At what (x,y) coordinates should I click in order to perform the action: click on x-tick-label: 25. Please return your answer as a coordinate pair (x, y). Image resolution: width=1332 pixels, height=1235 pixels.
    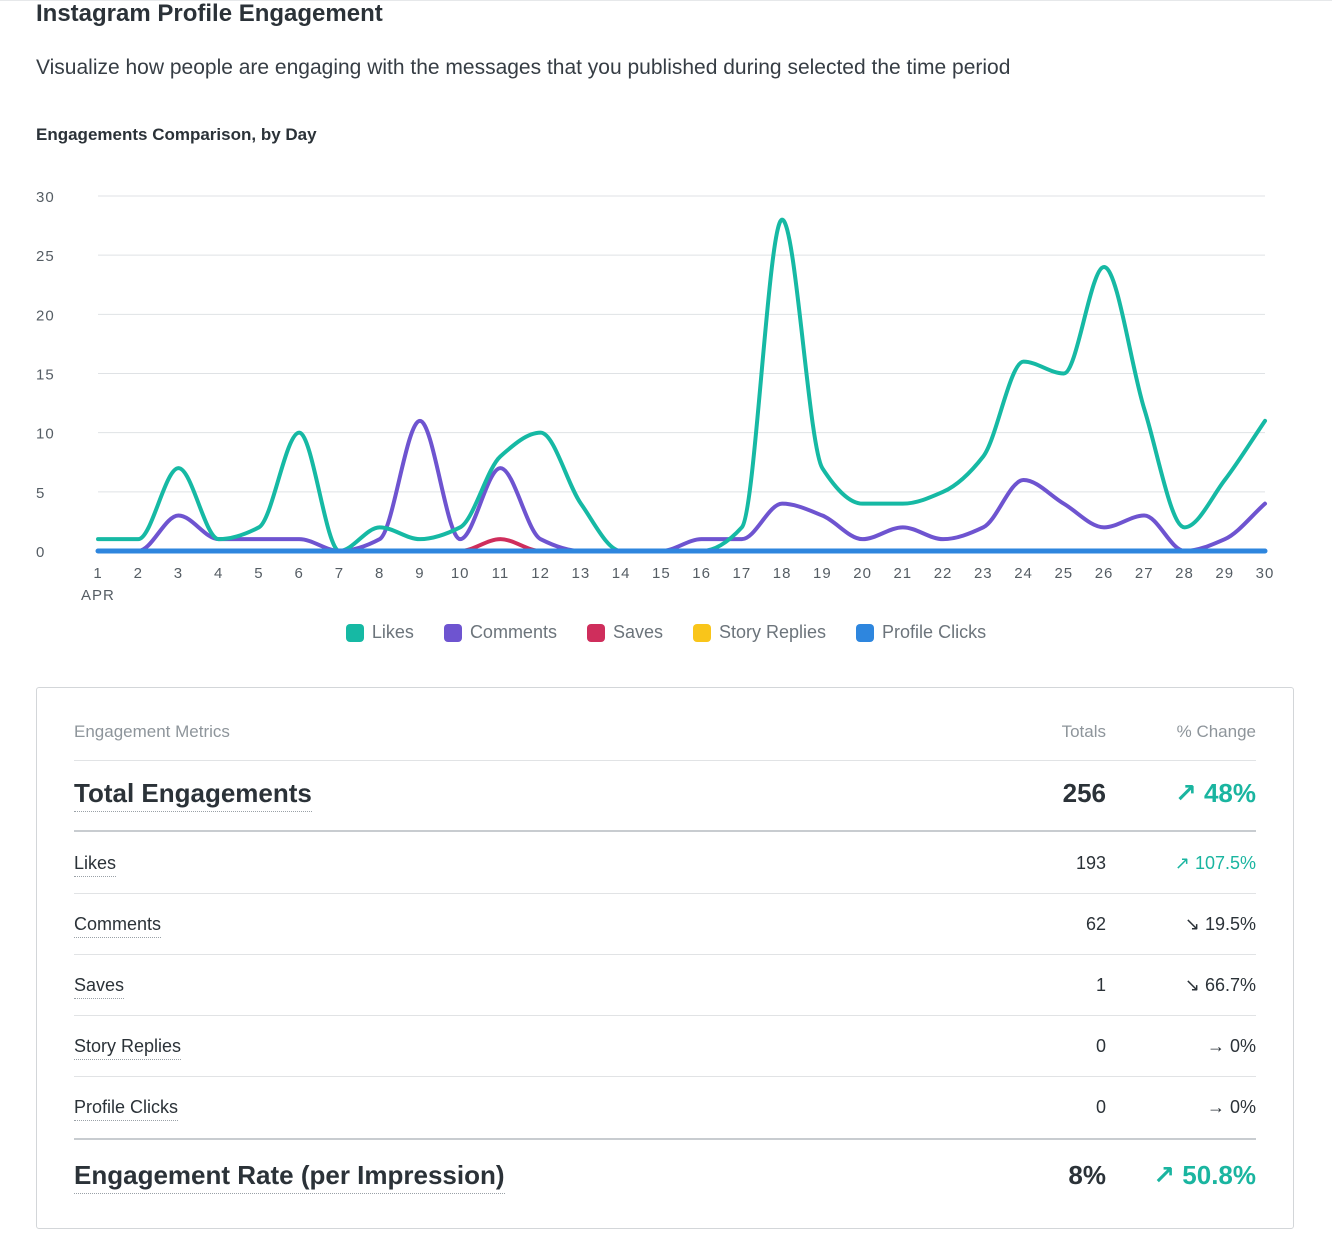
    Looking at the image, I should click on (1063, 573).